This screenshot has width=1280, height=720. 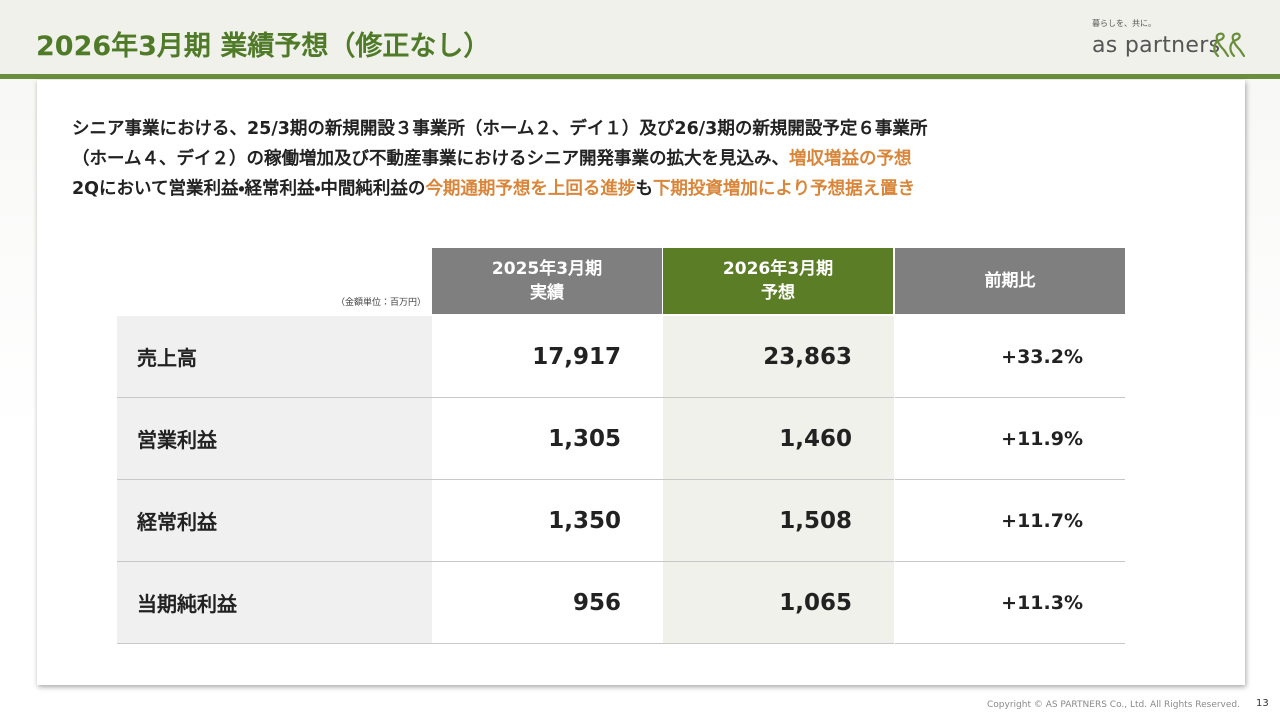 What do you see at coordinates (784, 189) in the screenshot?
I see `highlight-text: 下期投資増加により予想据え置き` at bounding box center [784, 189].